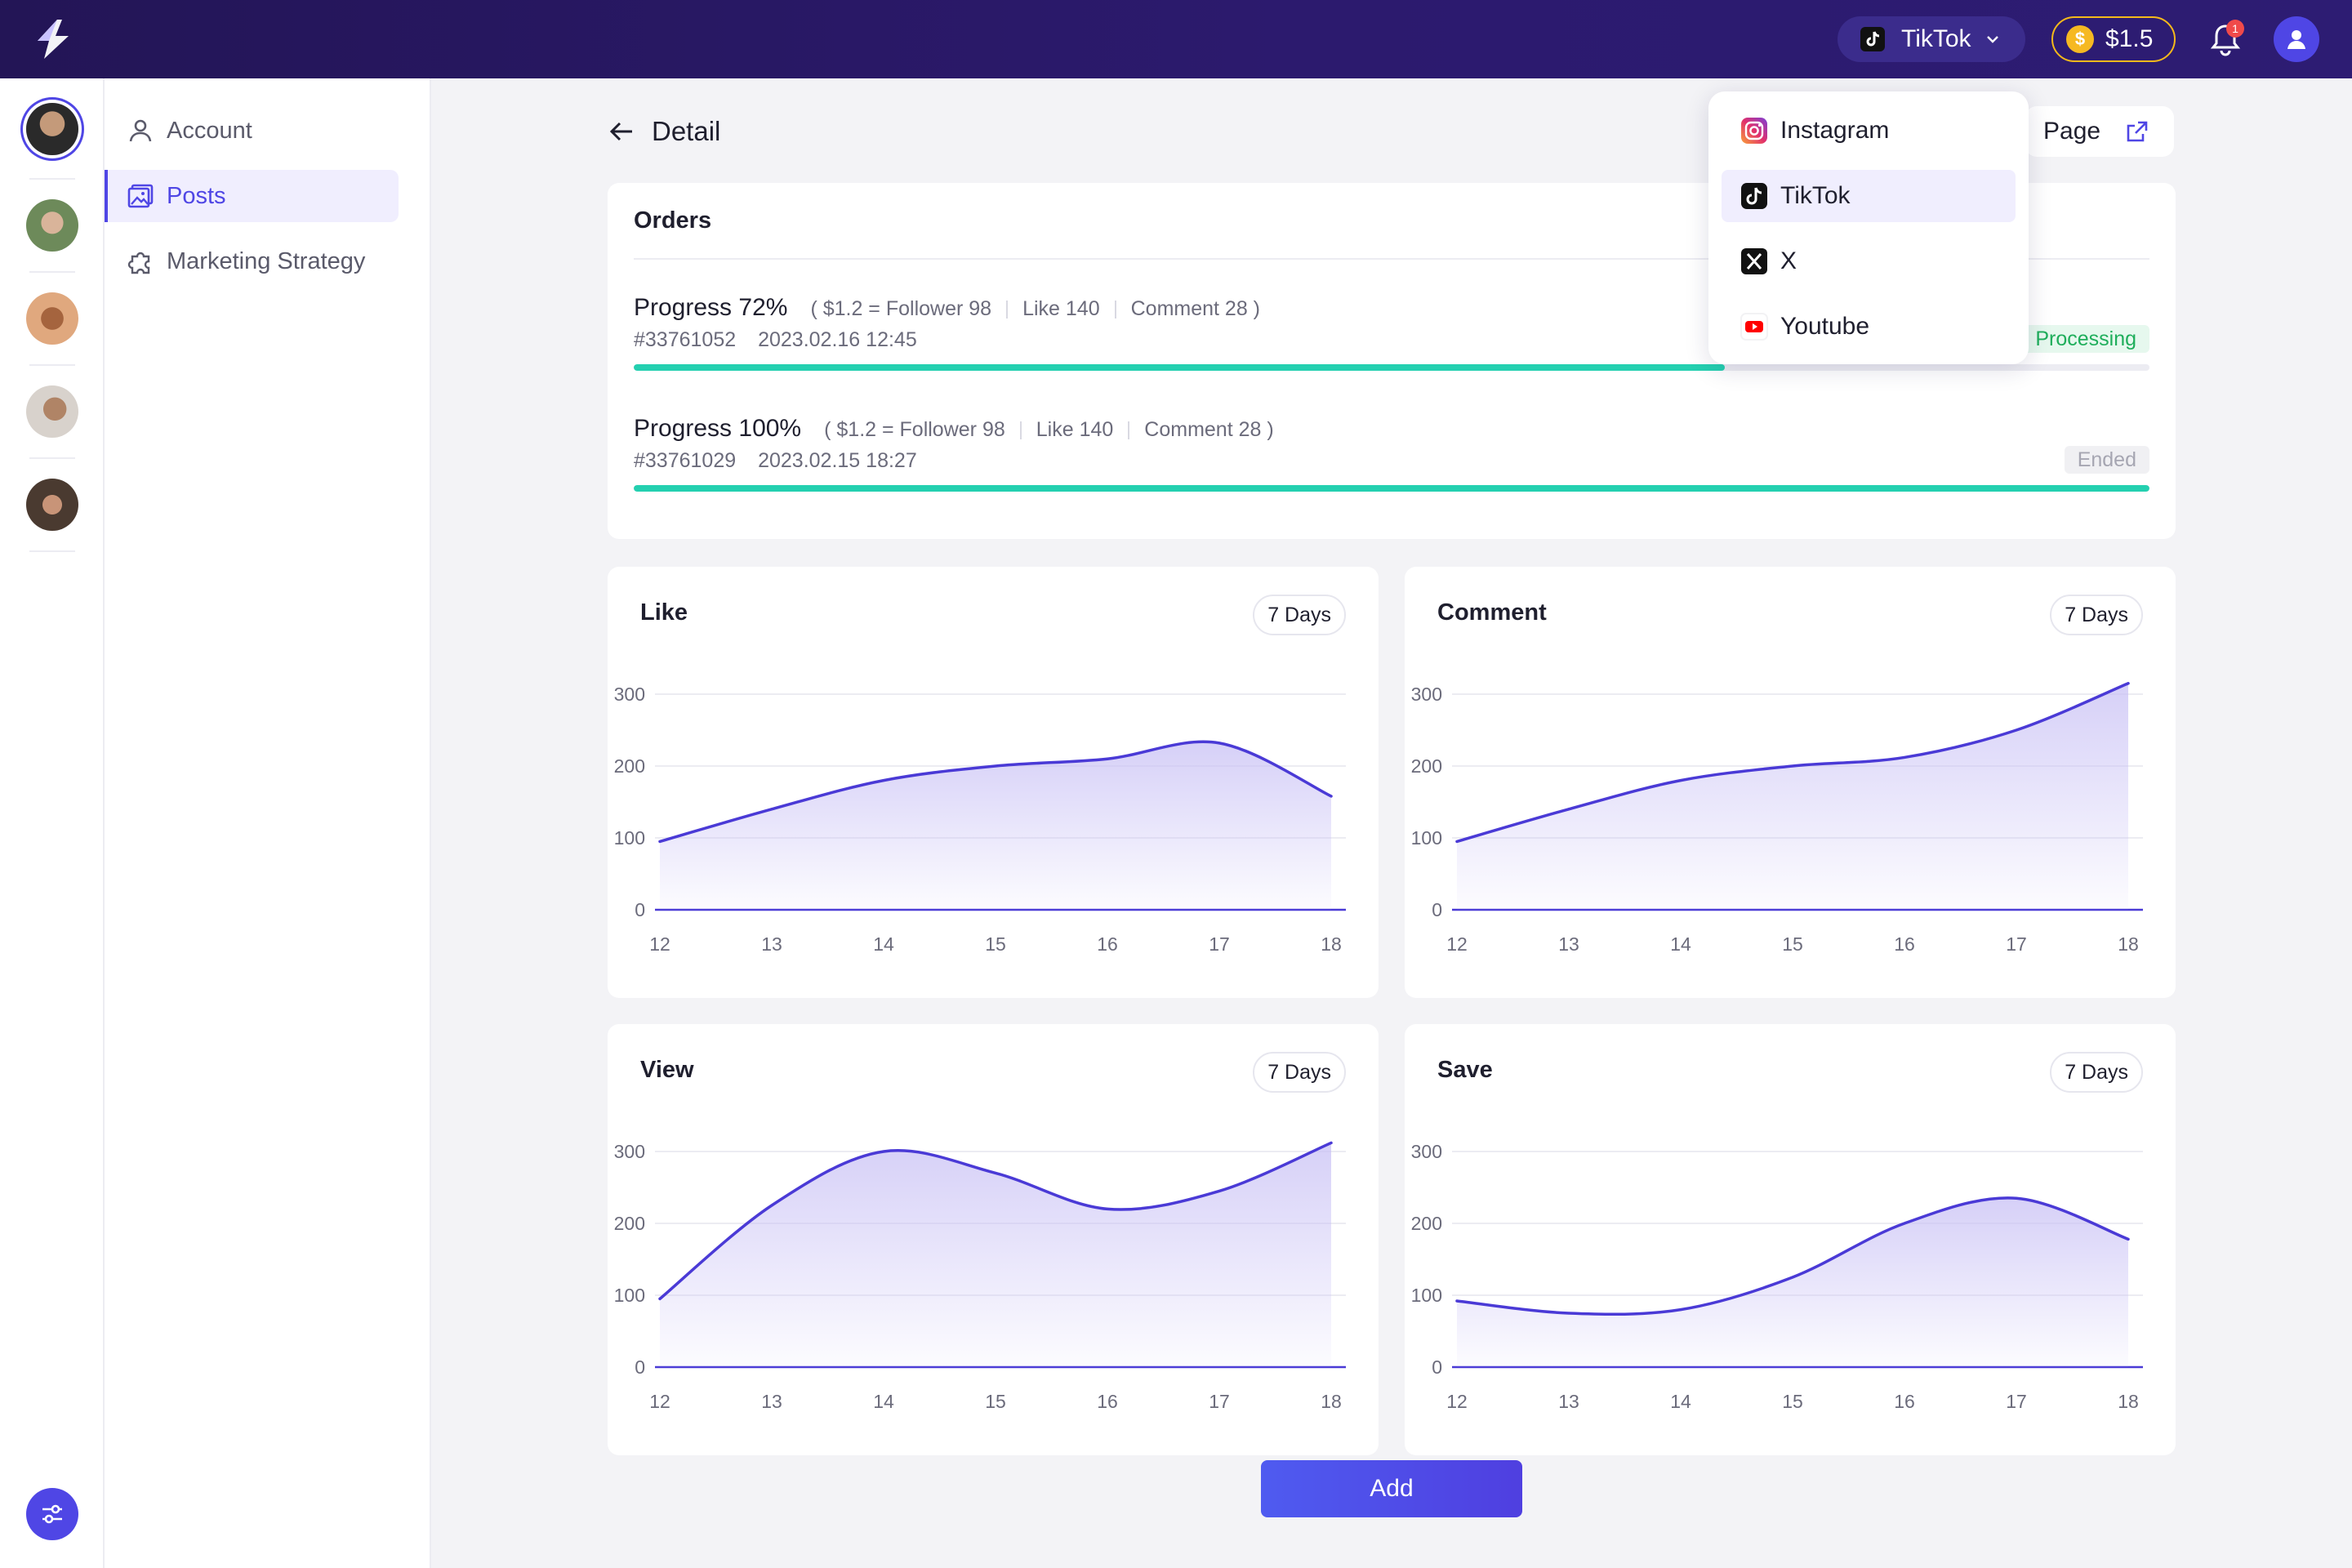  Describe the element at coordinates (2085, 339) in the screenshot. I see `status-badge: Processing` at that location.